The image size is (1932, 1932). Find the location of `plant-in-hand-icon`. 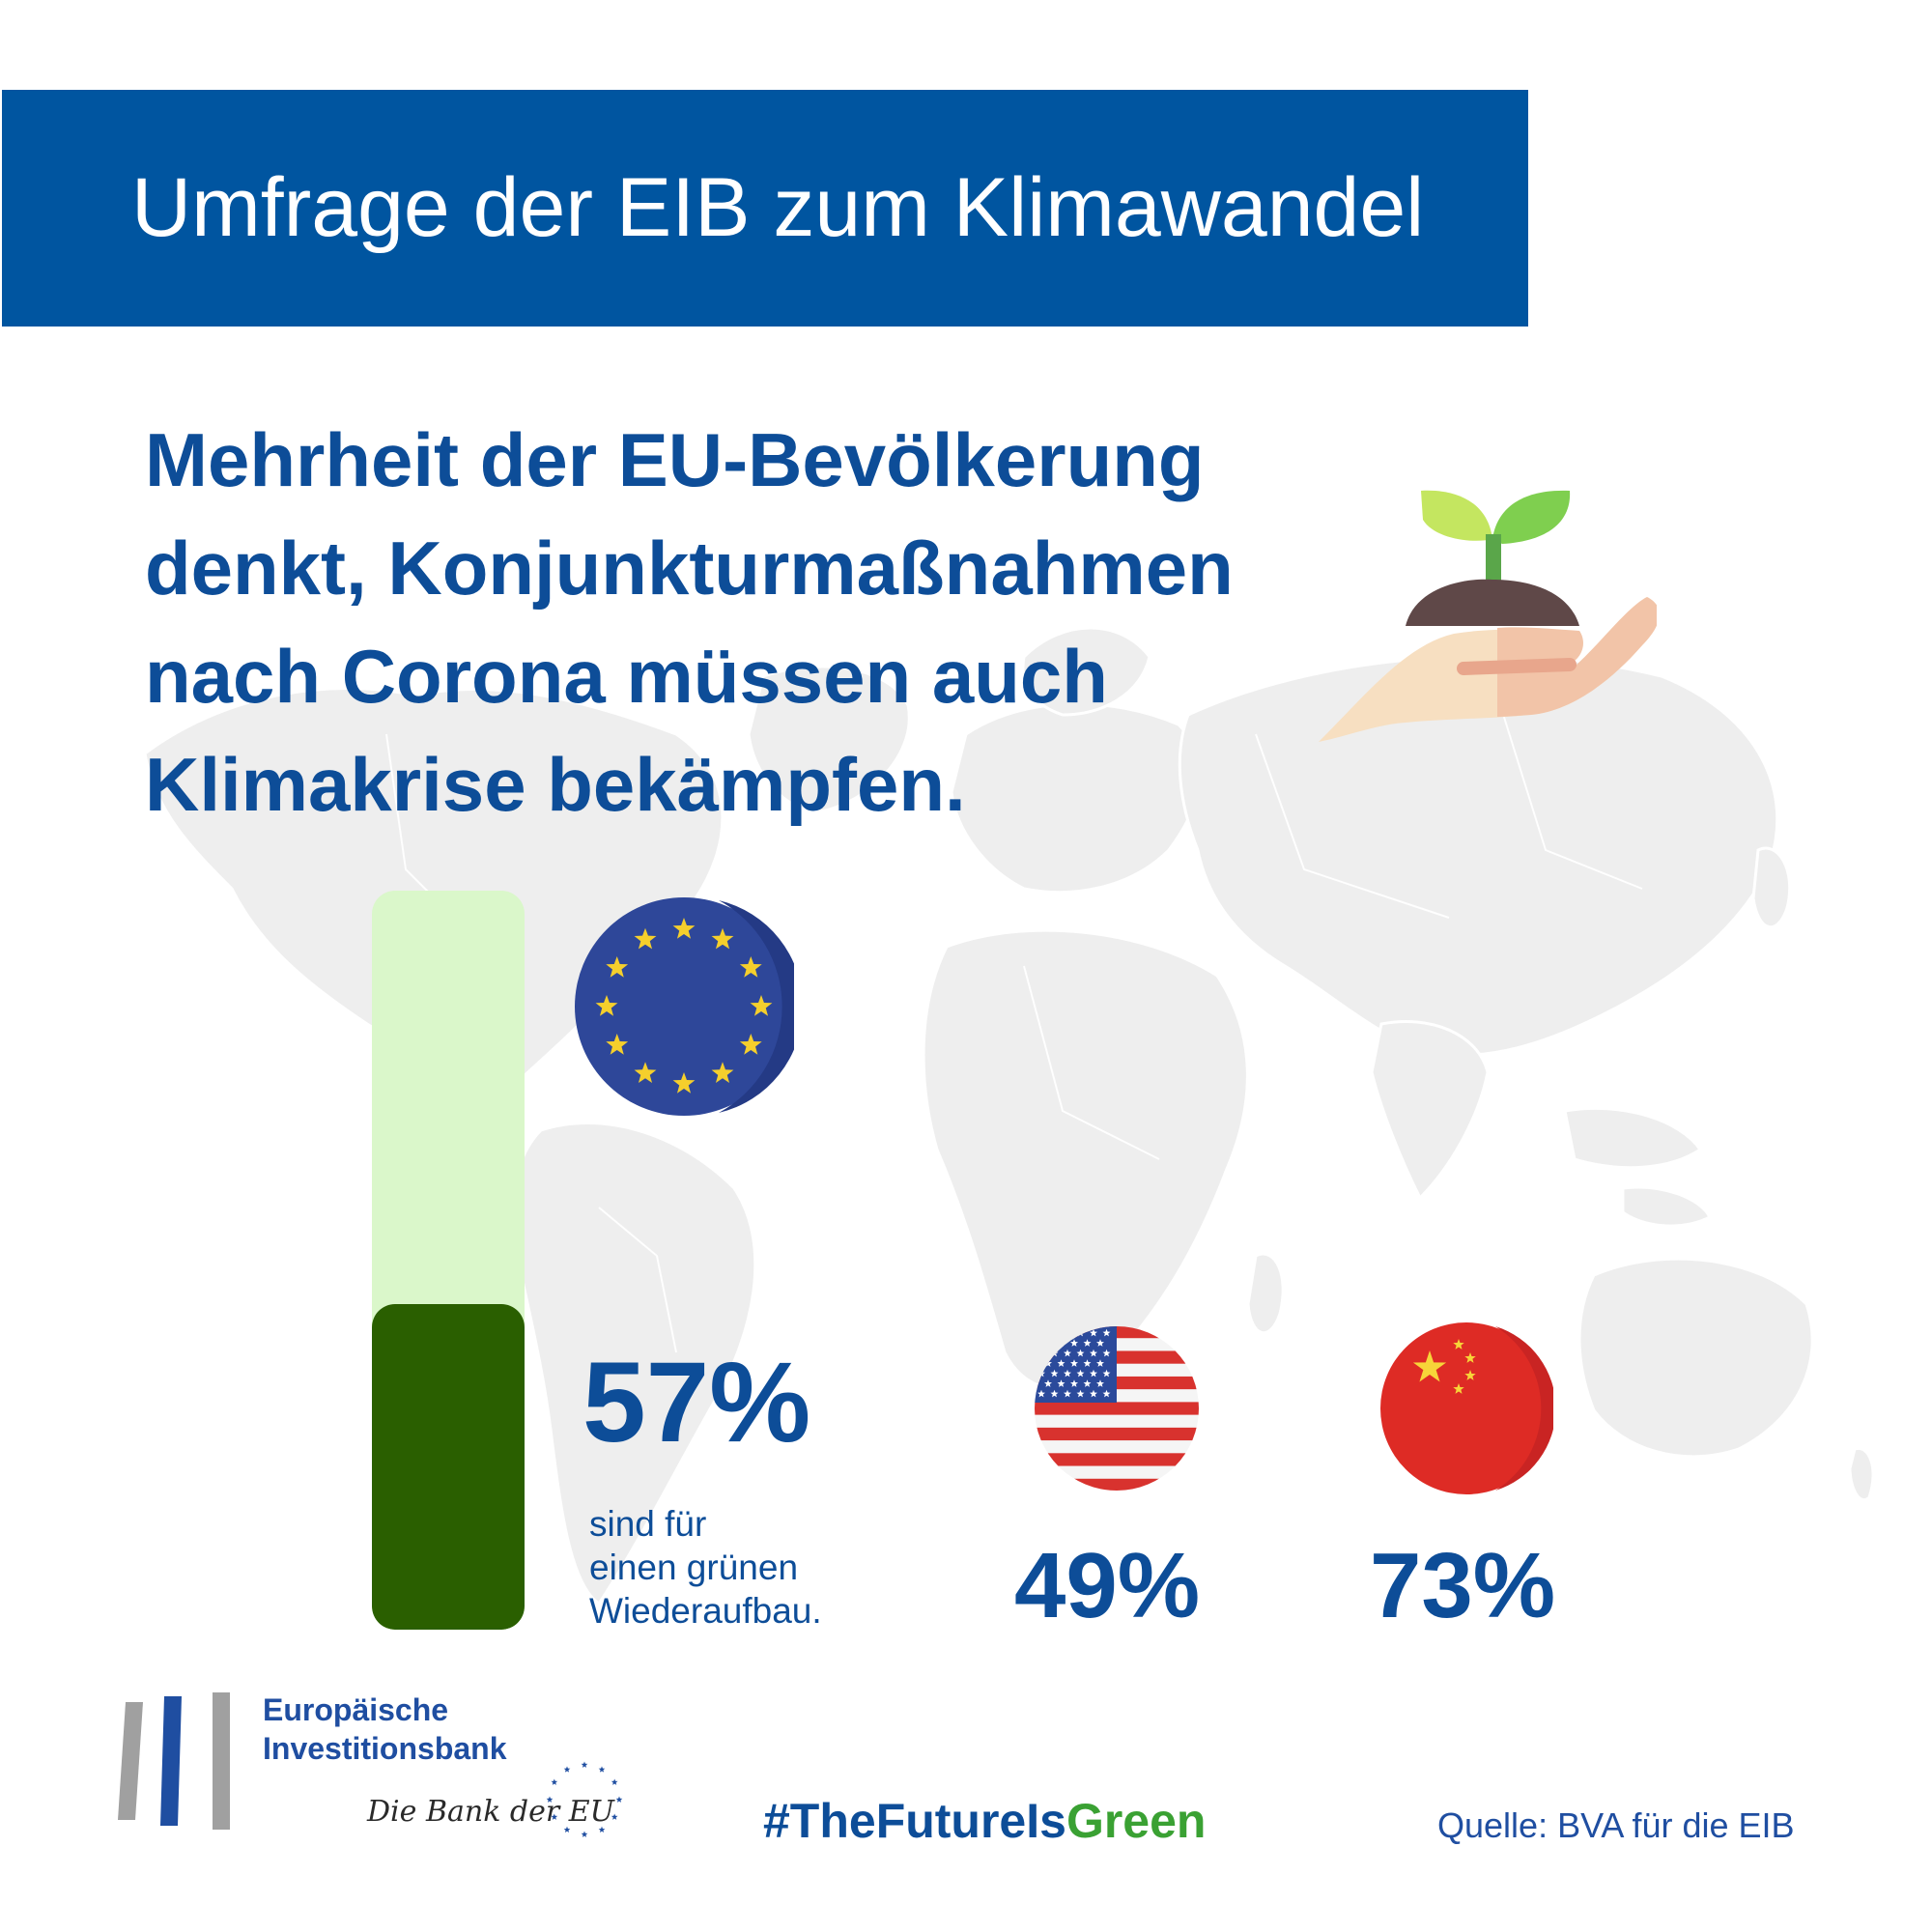

plant-in-hand-icon is located at coordinates (1488, 616).